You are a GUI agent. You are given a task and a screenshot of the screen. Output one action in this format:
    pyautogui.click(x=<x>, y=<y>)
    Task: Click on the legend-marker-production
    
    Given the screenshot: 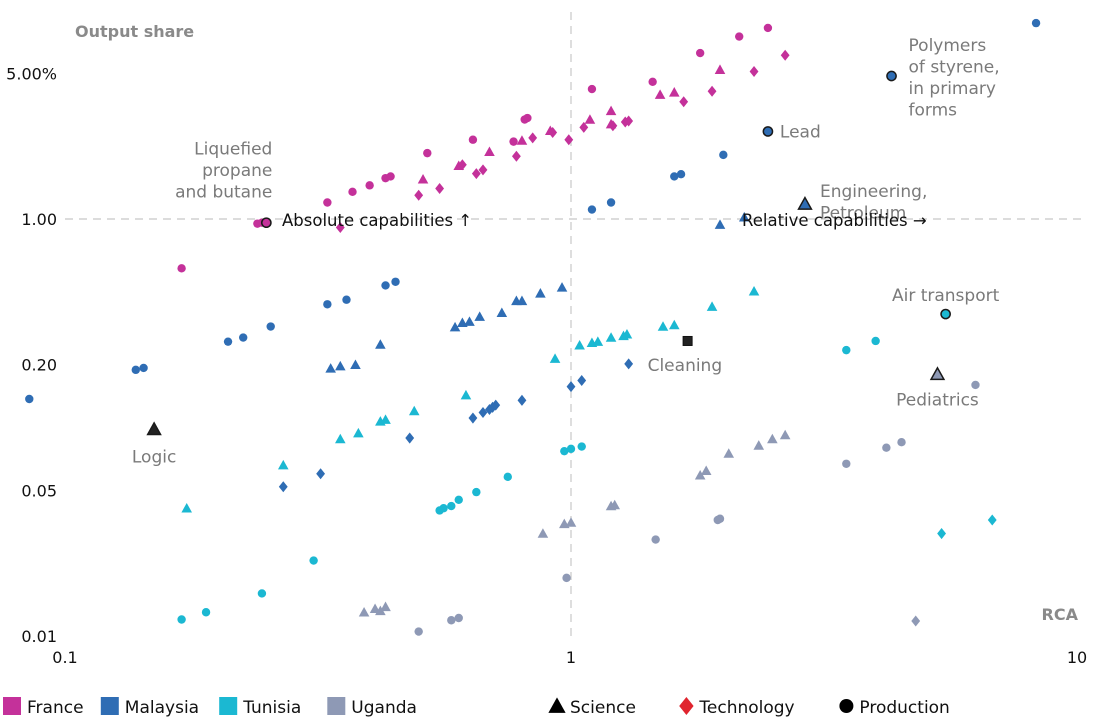 What is the action you would take?
    pyautogui.click(x=846, y=706)
    